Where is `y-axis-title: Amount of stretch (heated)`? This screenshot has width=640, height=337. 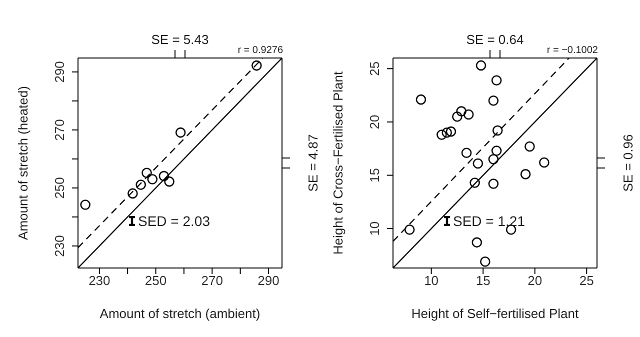 y-axis-title: Amount of stretch (heated) is located at coordinates (23, 163).